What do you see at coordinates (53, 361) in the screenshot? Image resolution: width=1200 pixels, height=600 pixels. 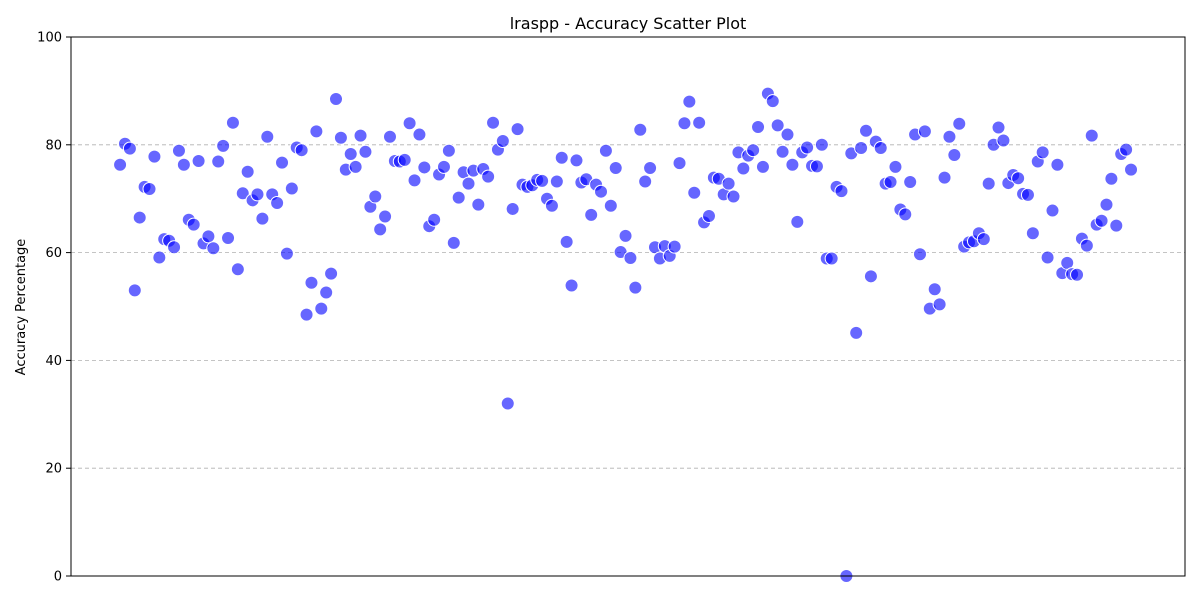 I see `y-tick-label: 40` at bounding box center [53, 361].